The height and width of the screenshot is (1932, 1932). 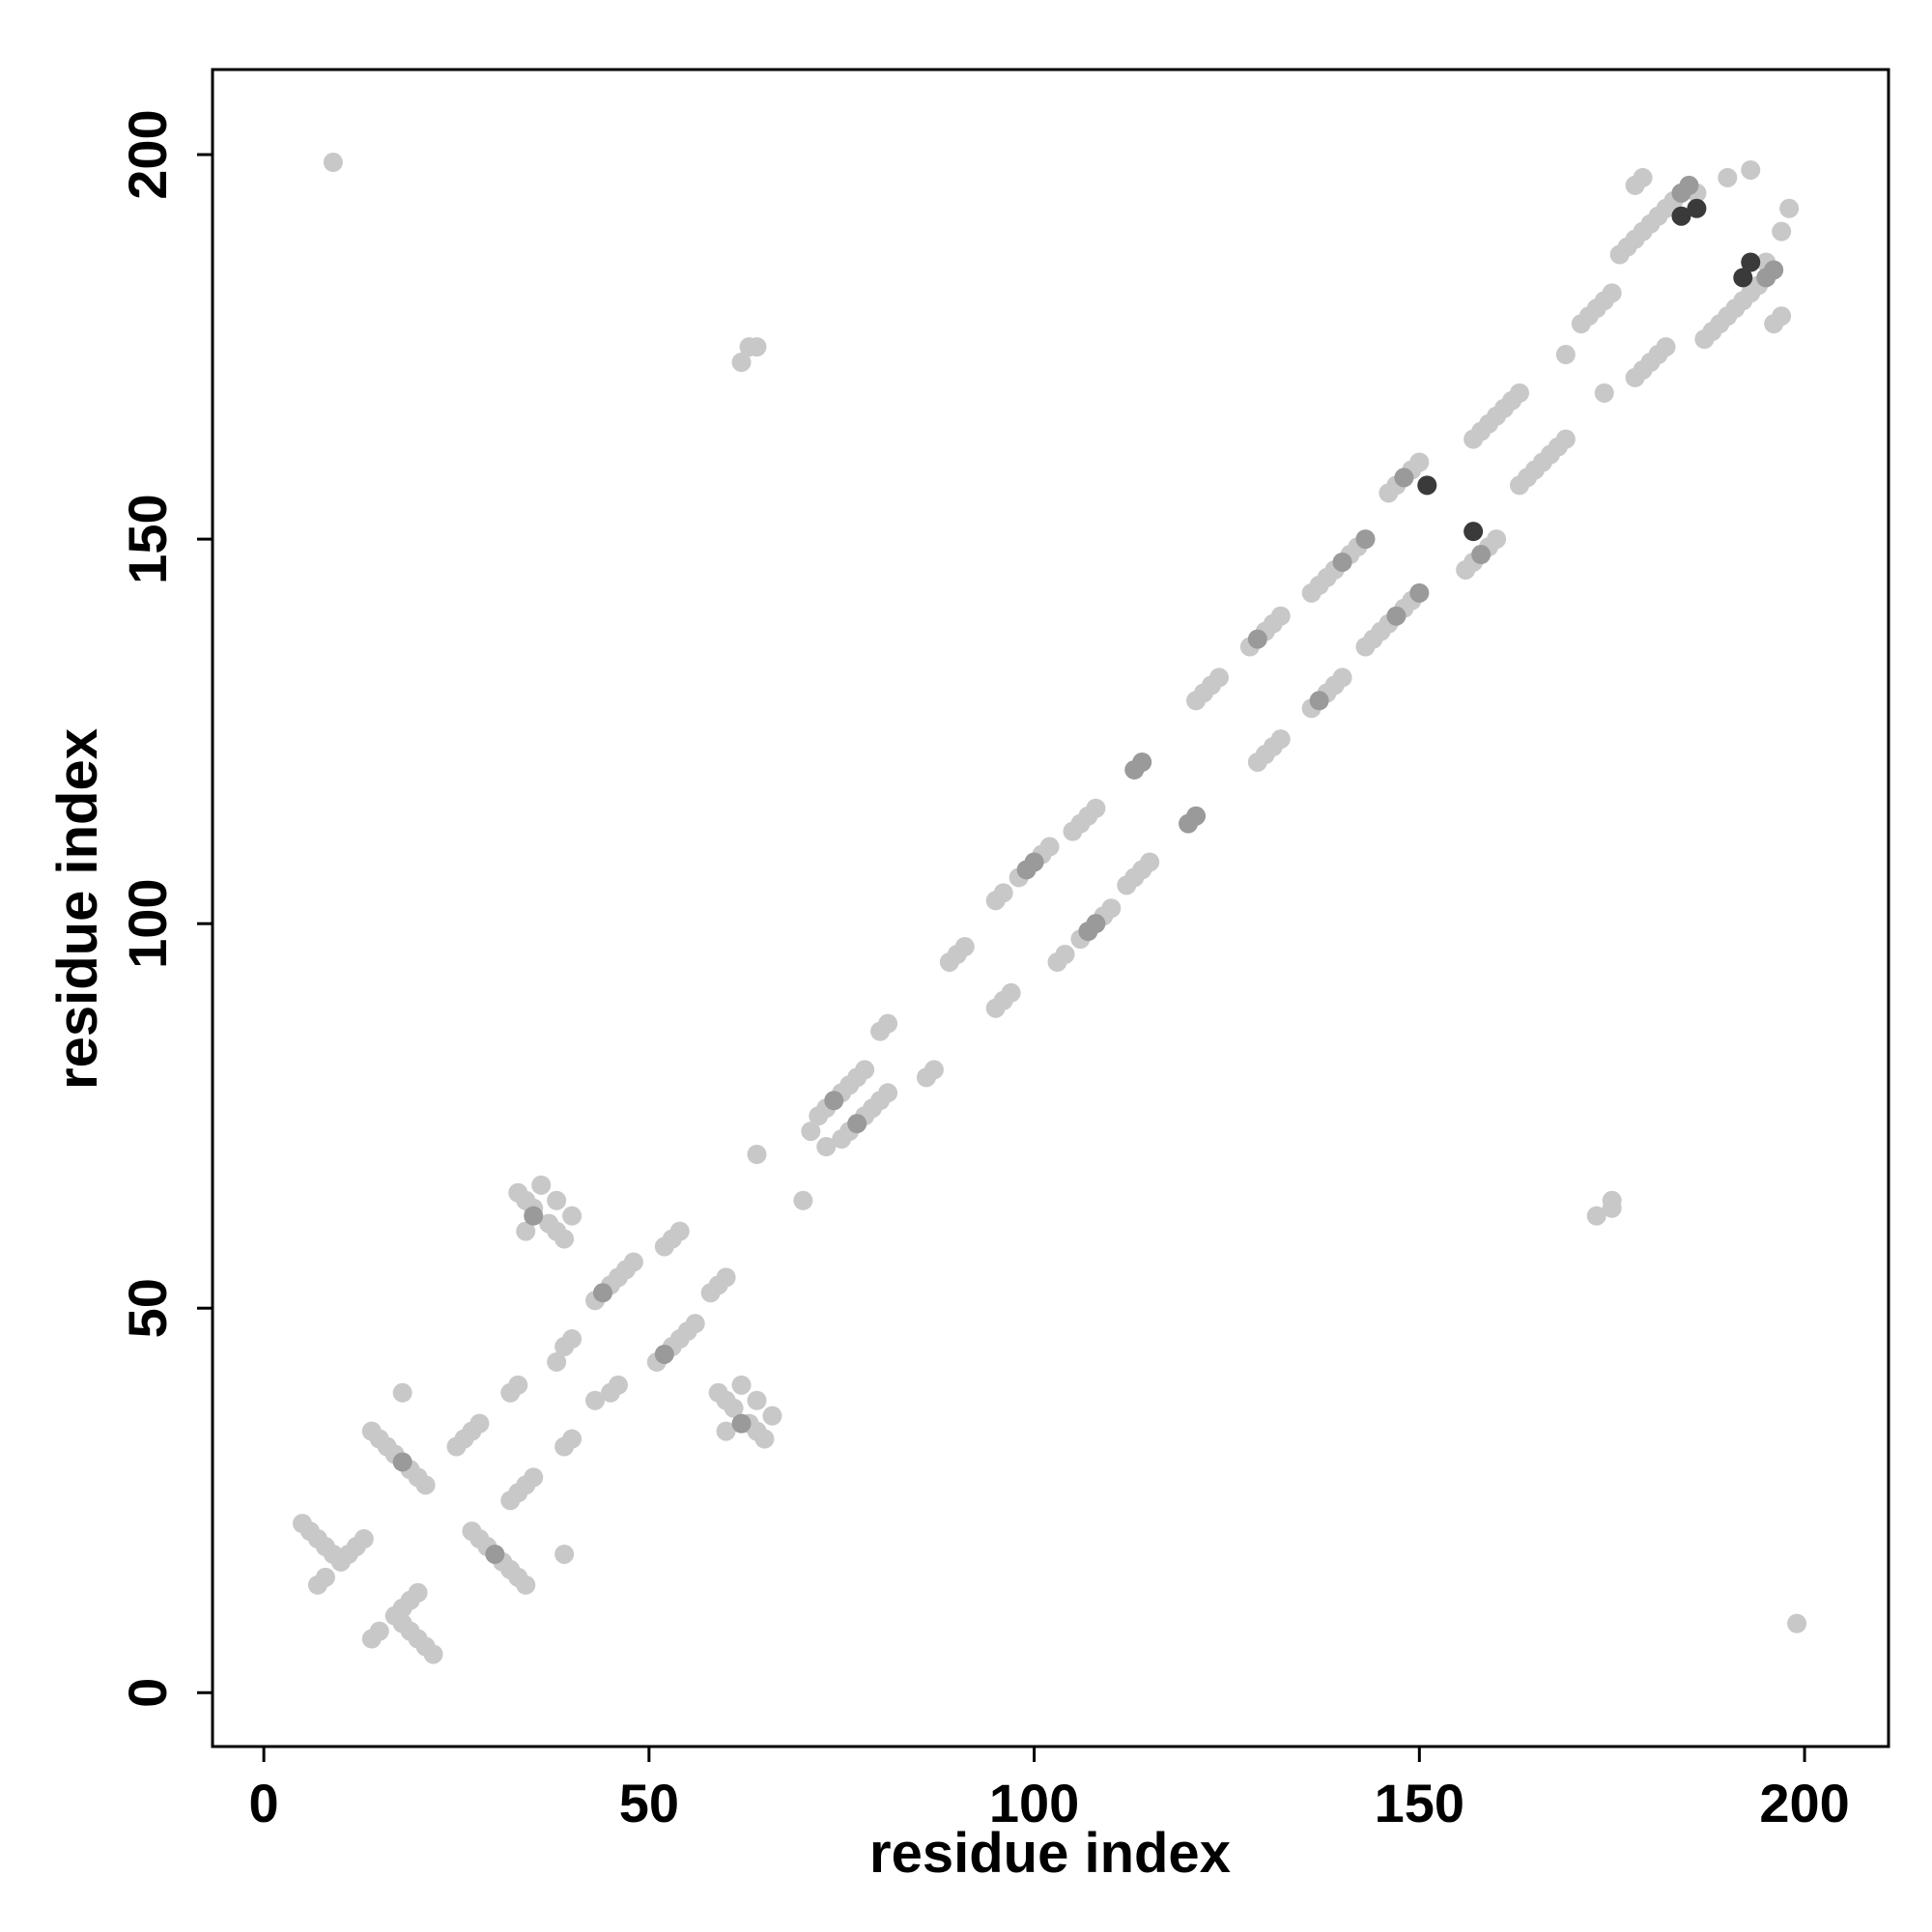 What do you see at coordinates (1419, 1803) in the screenshot?
I see `x-tick-label: 150` at bounding box center [1419, 1803].